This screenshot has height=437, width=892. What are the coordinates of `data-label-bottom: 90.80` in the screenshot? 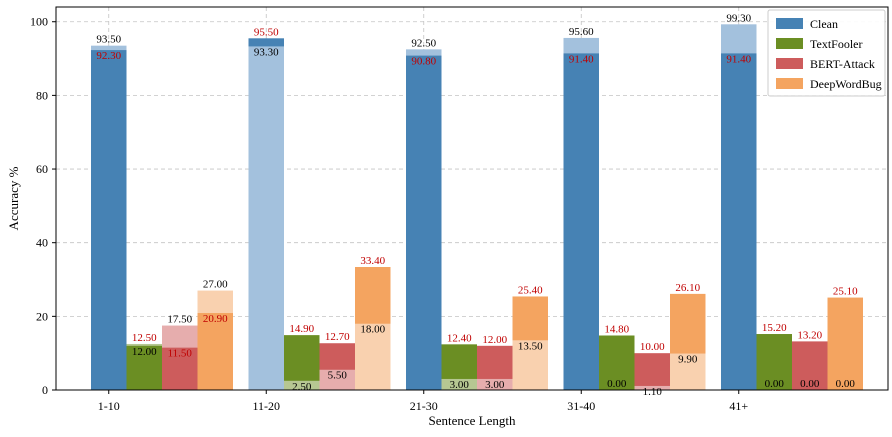 It's located at (423, 62).